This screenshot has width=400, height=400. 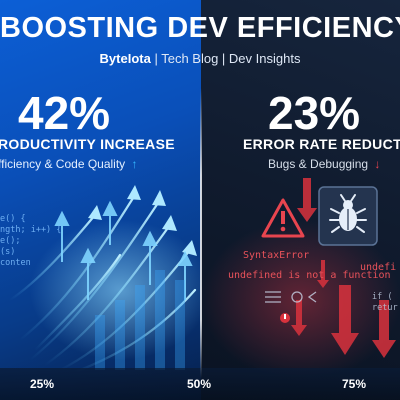 I want to click on code-snippet-left: e() {ngth; i++) {e(); (s) conten, so click(x=30, y=241).